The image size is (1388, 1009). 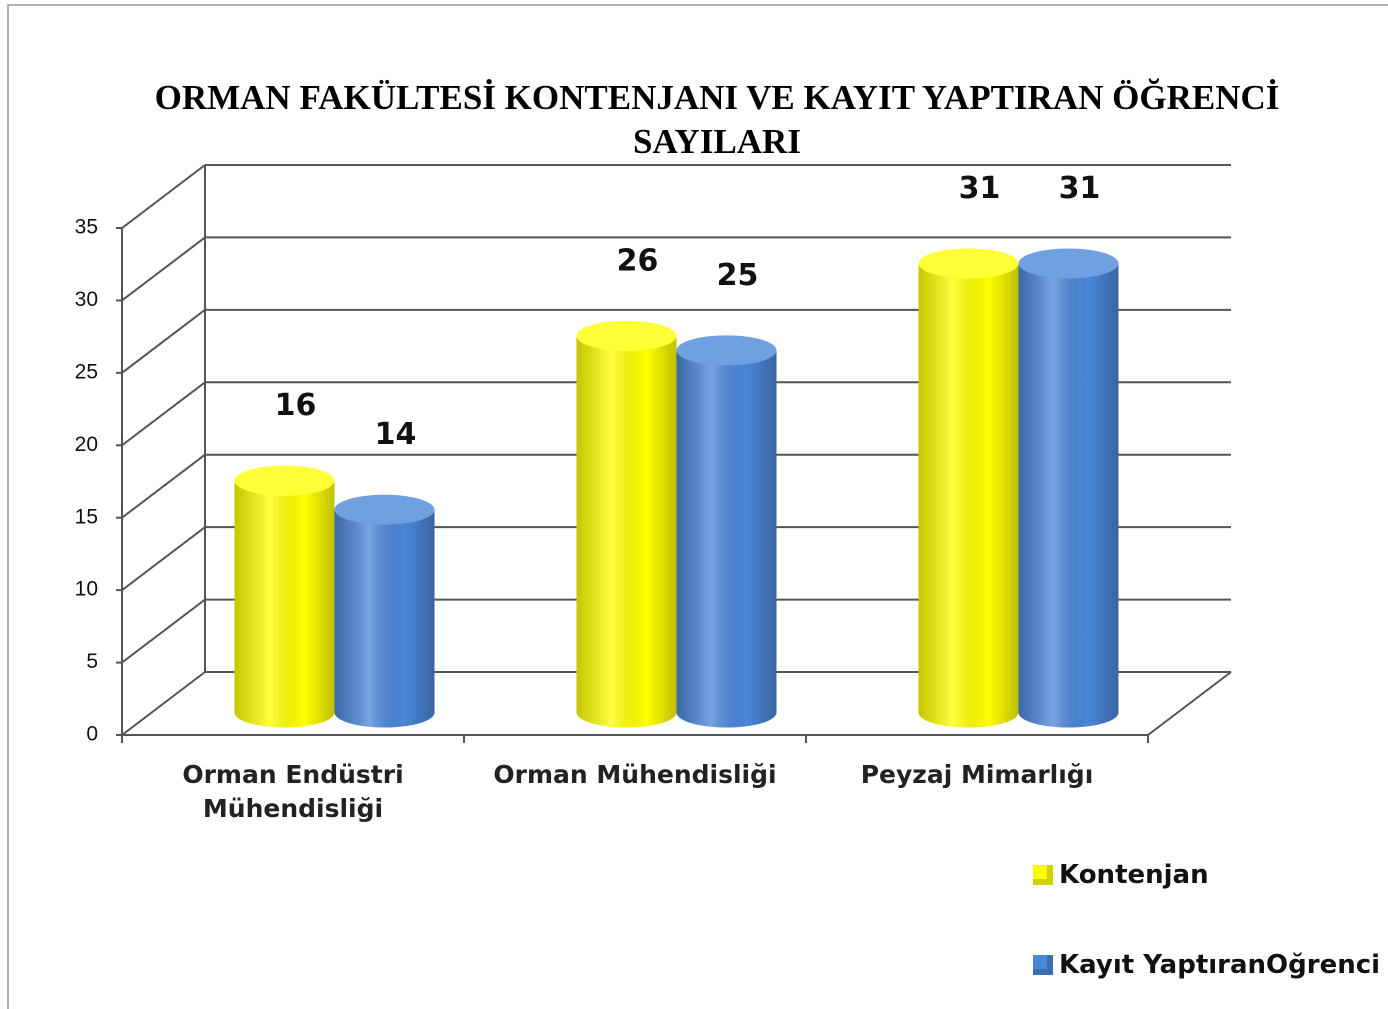 I want to click on y-tick-label: 10, so click(x=86, y=589).